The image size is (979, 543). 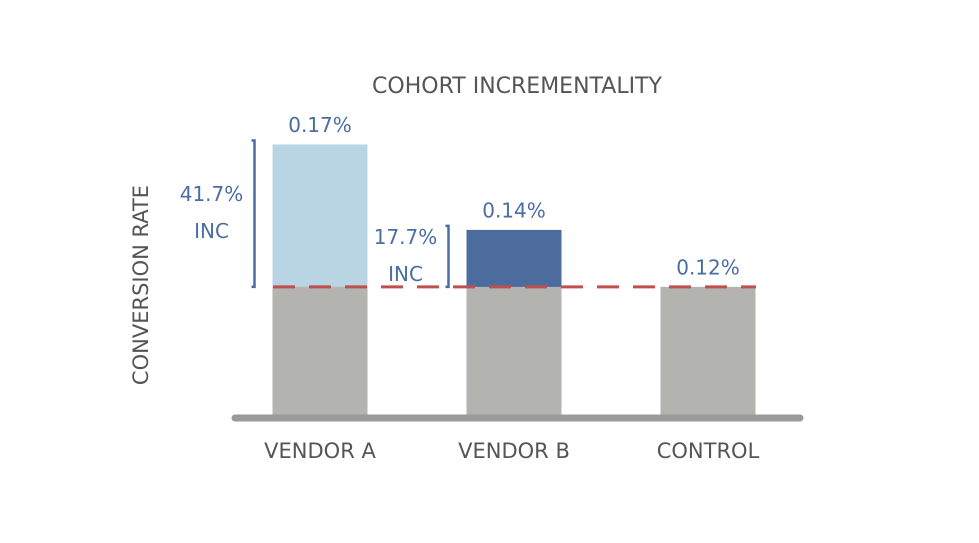 I want to click on increment-label: 17.7%, so click(x=406, y=237).